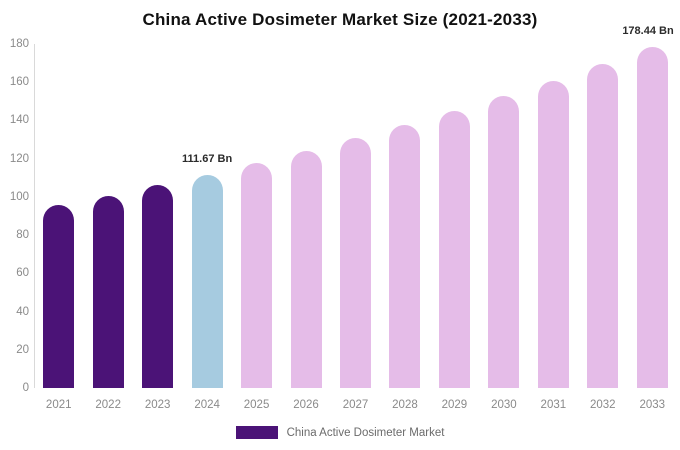 The height and width of the screenshot is (450, 680). I want to click on x-tick-label: 2028, so click(405, 405).